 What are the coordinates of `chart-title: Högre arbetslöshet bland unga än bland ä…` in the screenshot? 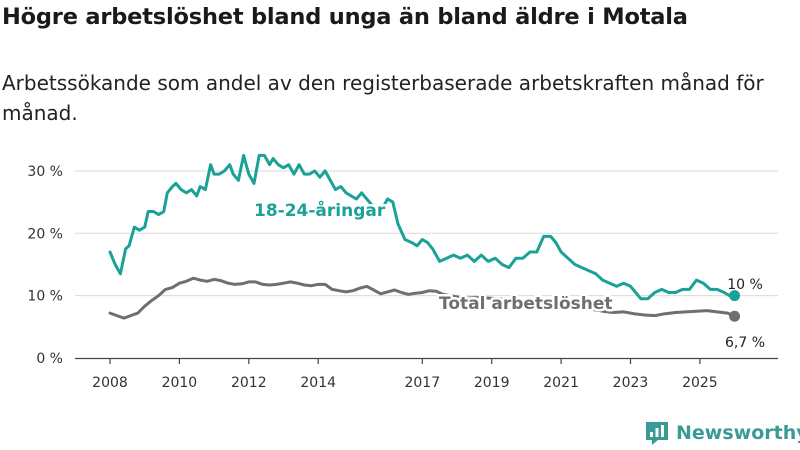 It's located at (345, 17).